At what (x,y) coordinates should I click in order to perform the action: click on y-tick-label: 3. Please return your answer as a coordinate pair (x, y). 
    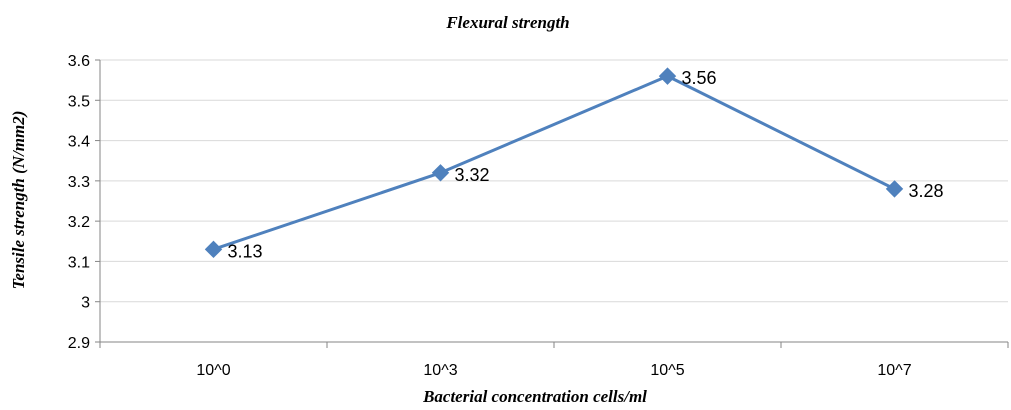
    Looking at the image, I should click on (85, 303).